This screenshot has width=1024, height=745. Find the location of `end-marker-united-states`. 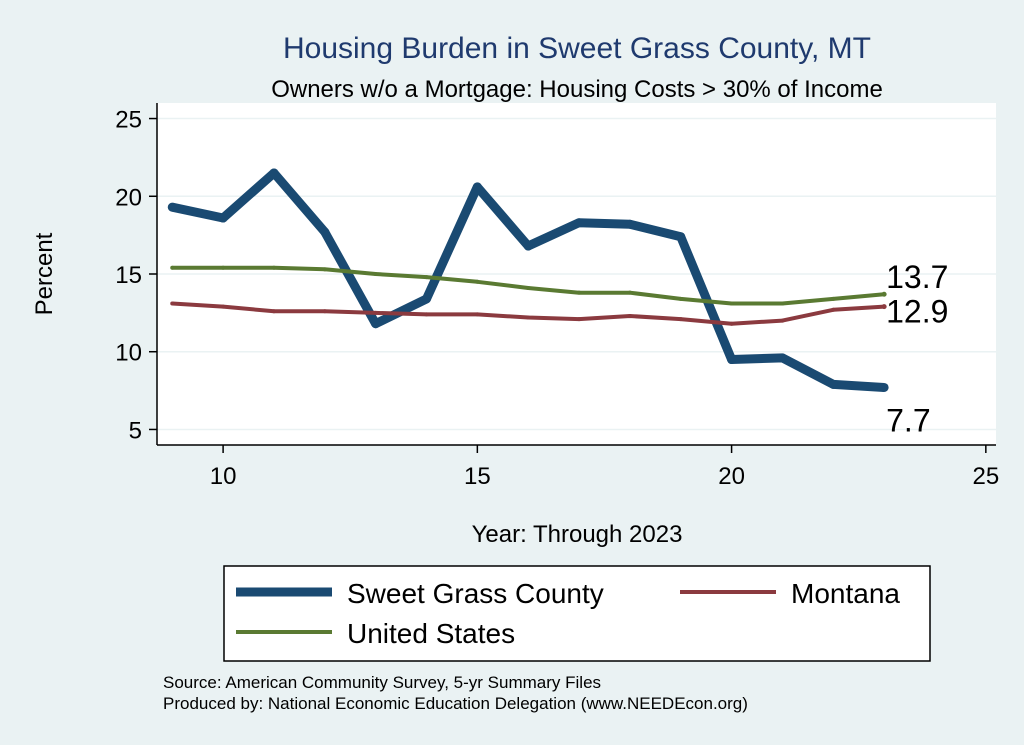

end-marker-united-states is located at coordinates (884, 294).